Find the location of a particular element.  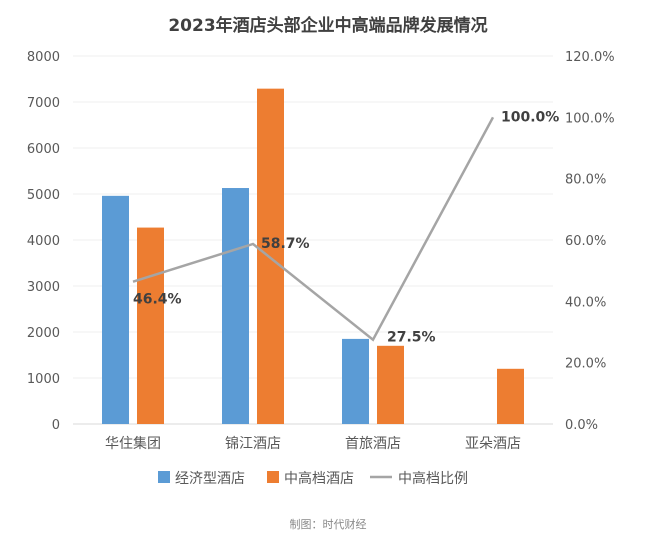

legend-label: 中高档比例 is located at coordinates (433, 478).